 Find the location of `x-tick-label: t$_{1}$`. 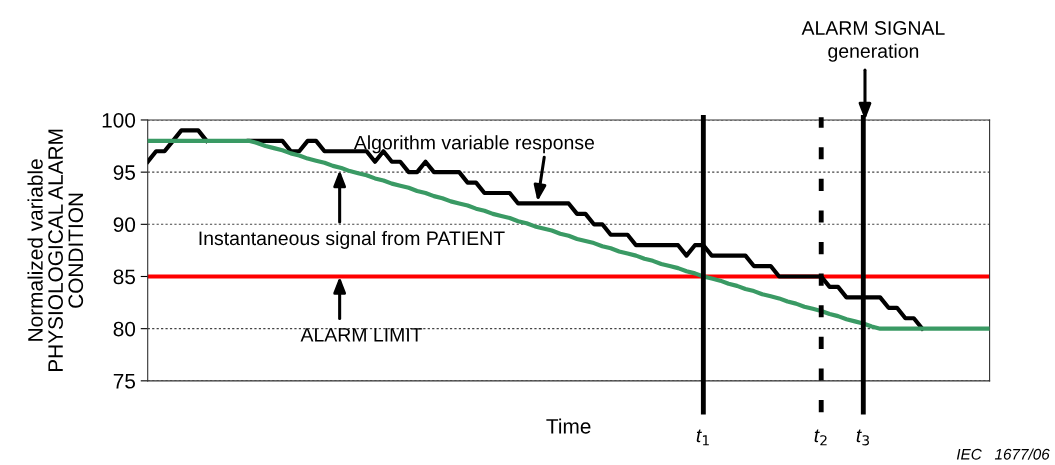

x-tick-label: t$_{1}$ is located at coordinates (702, 437).